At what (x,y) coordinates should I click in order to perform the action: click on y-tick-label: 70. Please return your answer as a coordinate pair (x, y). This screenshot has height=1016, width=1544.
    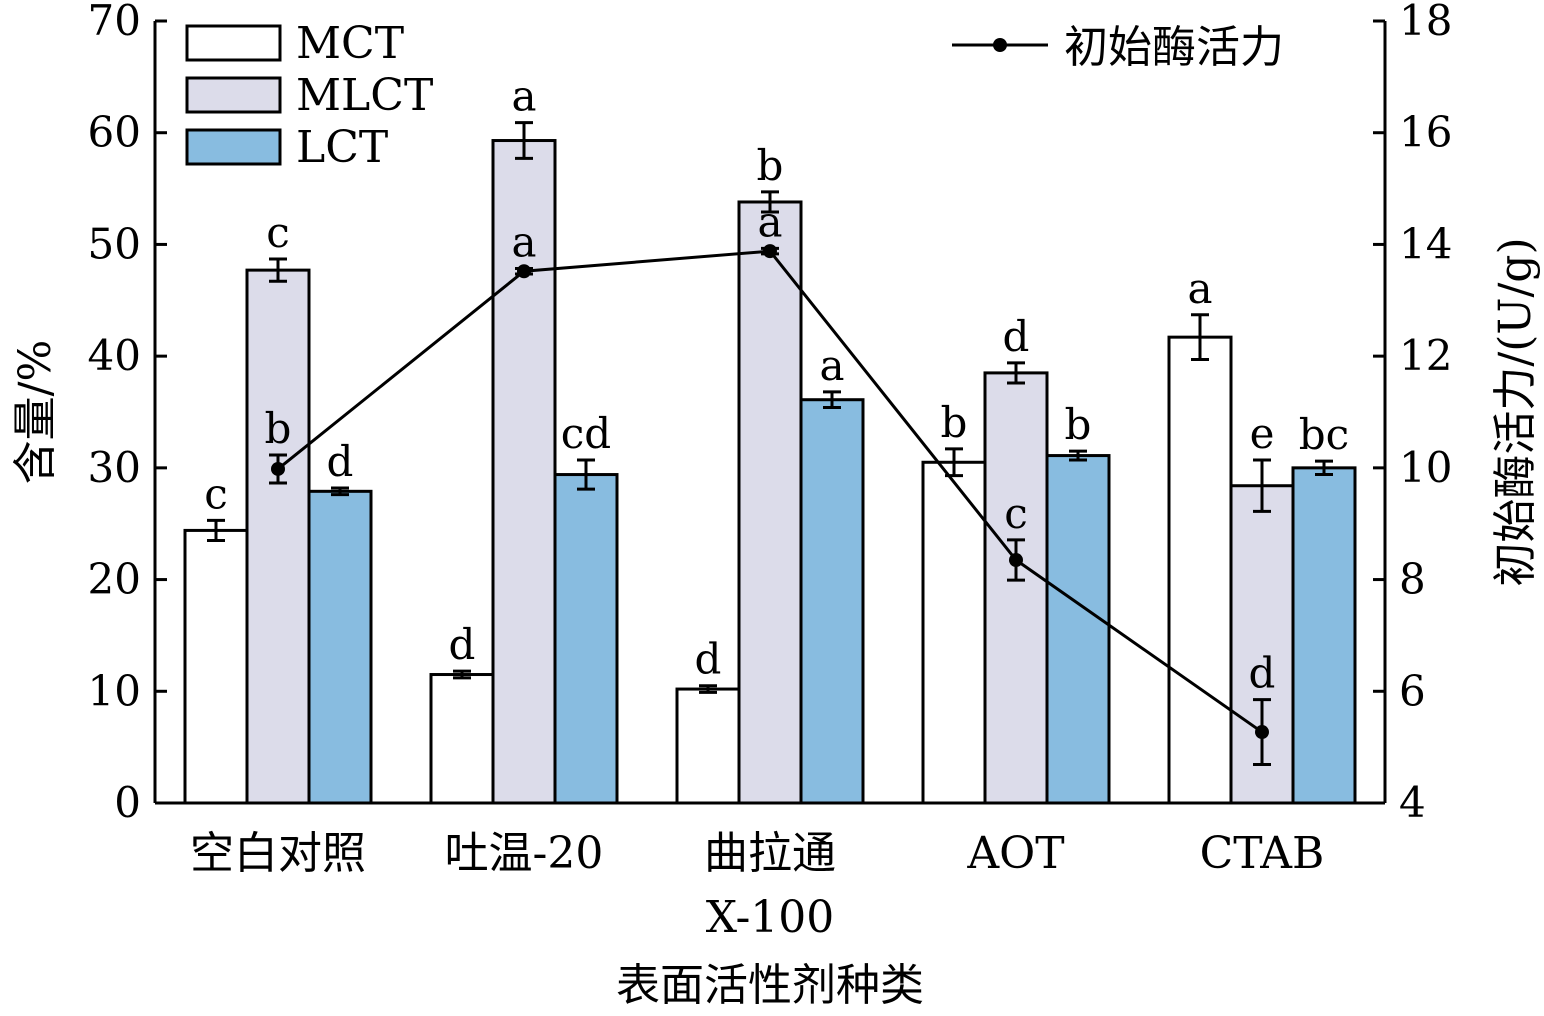
    Looking at the image, I should click on (114, 22).